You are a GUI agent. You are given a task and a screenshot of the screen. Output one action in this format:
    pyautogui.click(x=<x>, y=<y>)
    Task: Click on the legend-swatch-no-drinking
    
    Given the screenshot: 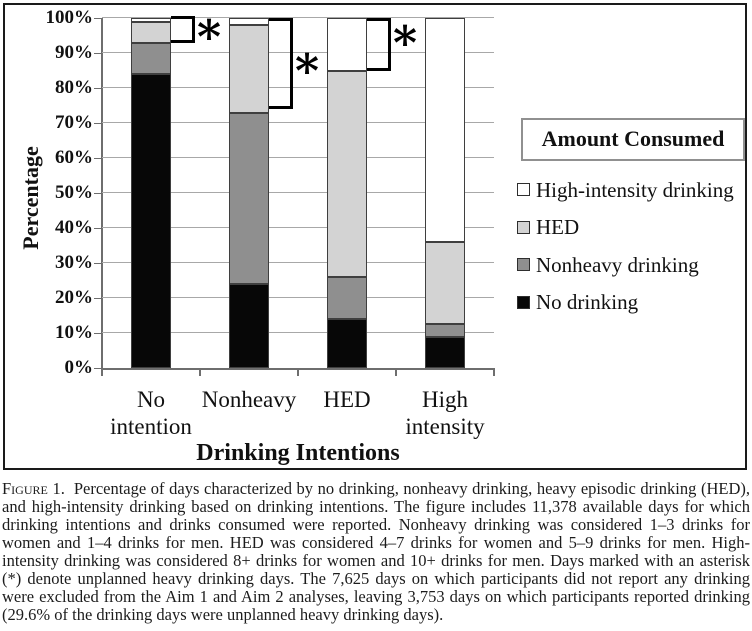 What is the action you would take?
    pyautogui.click(x=523, y=302)
    